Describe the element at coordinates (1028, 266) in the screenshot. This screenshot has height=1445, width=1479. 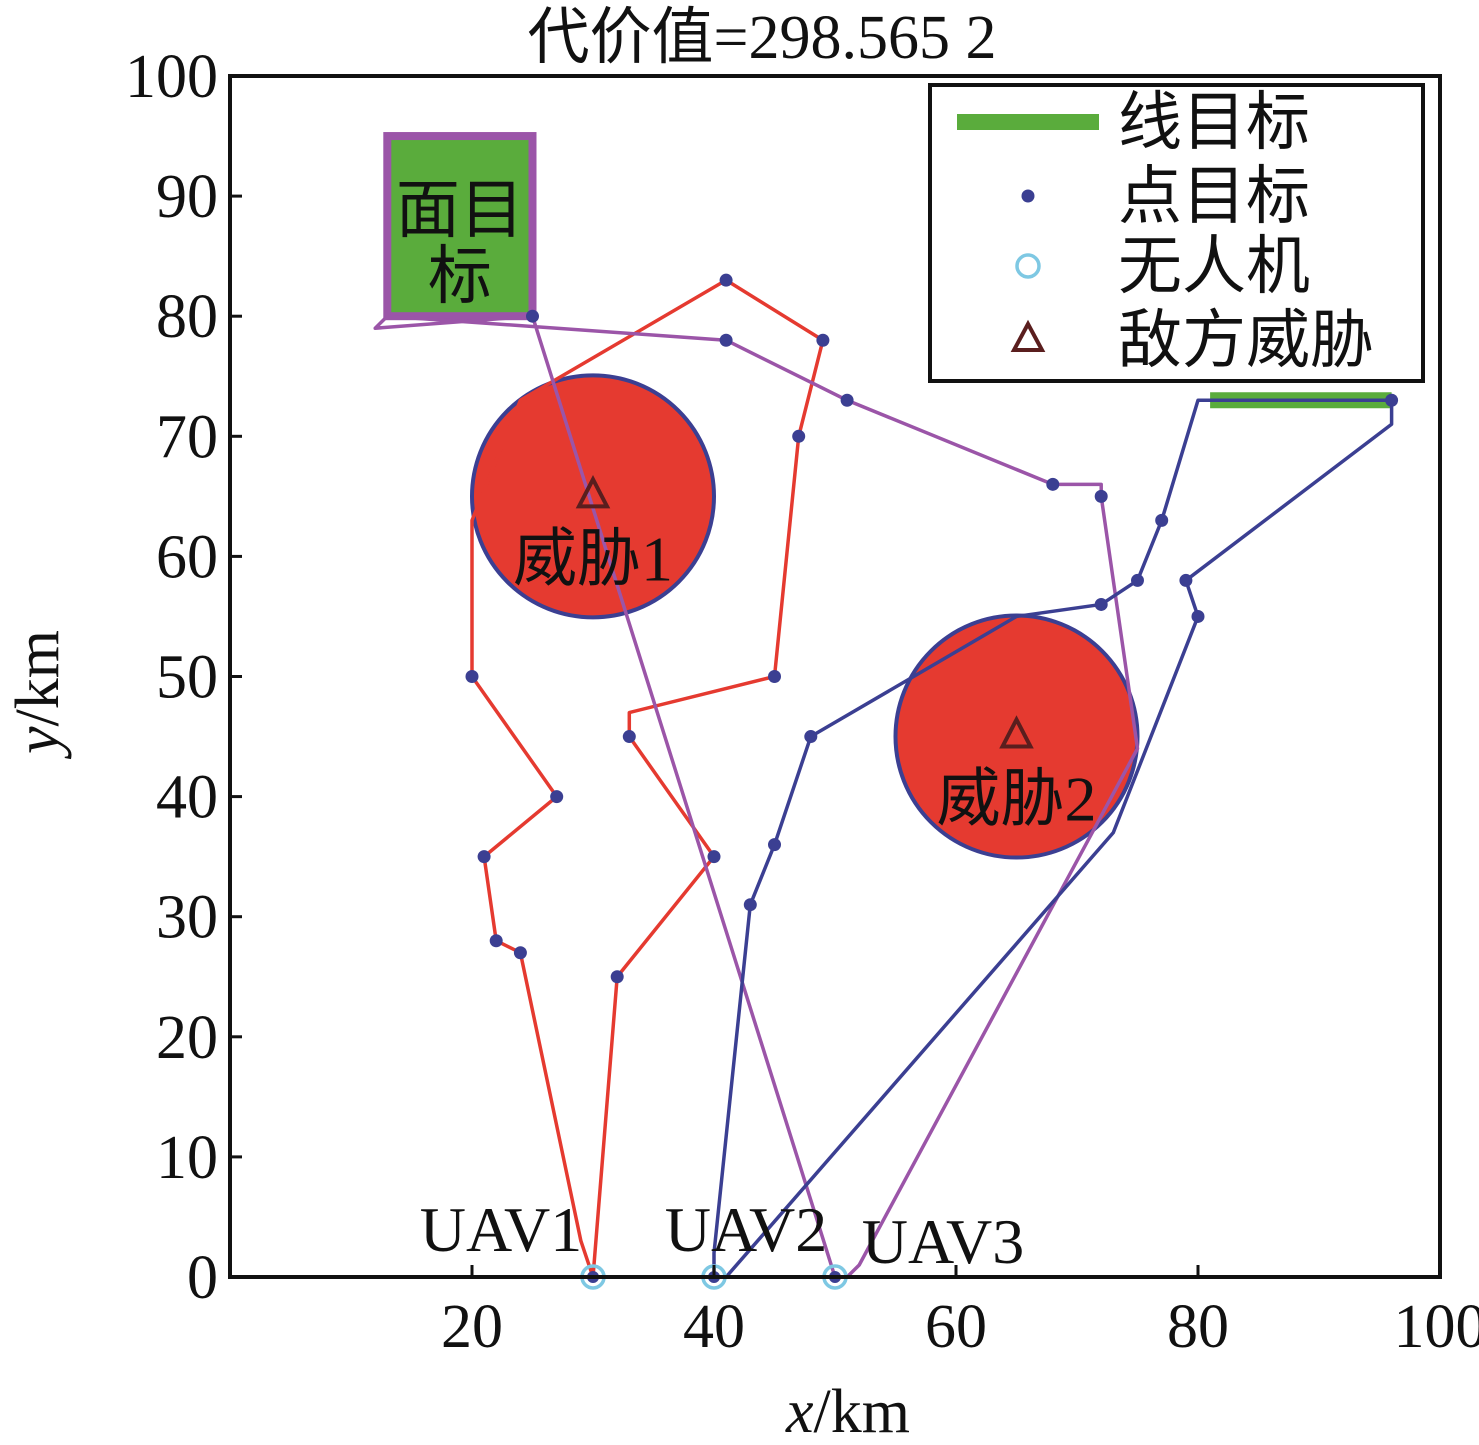
I see `legend-swatch-uav` at that location.